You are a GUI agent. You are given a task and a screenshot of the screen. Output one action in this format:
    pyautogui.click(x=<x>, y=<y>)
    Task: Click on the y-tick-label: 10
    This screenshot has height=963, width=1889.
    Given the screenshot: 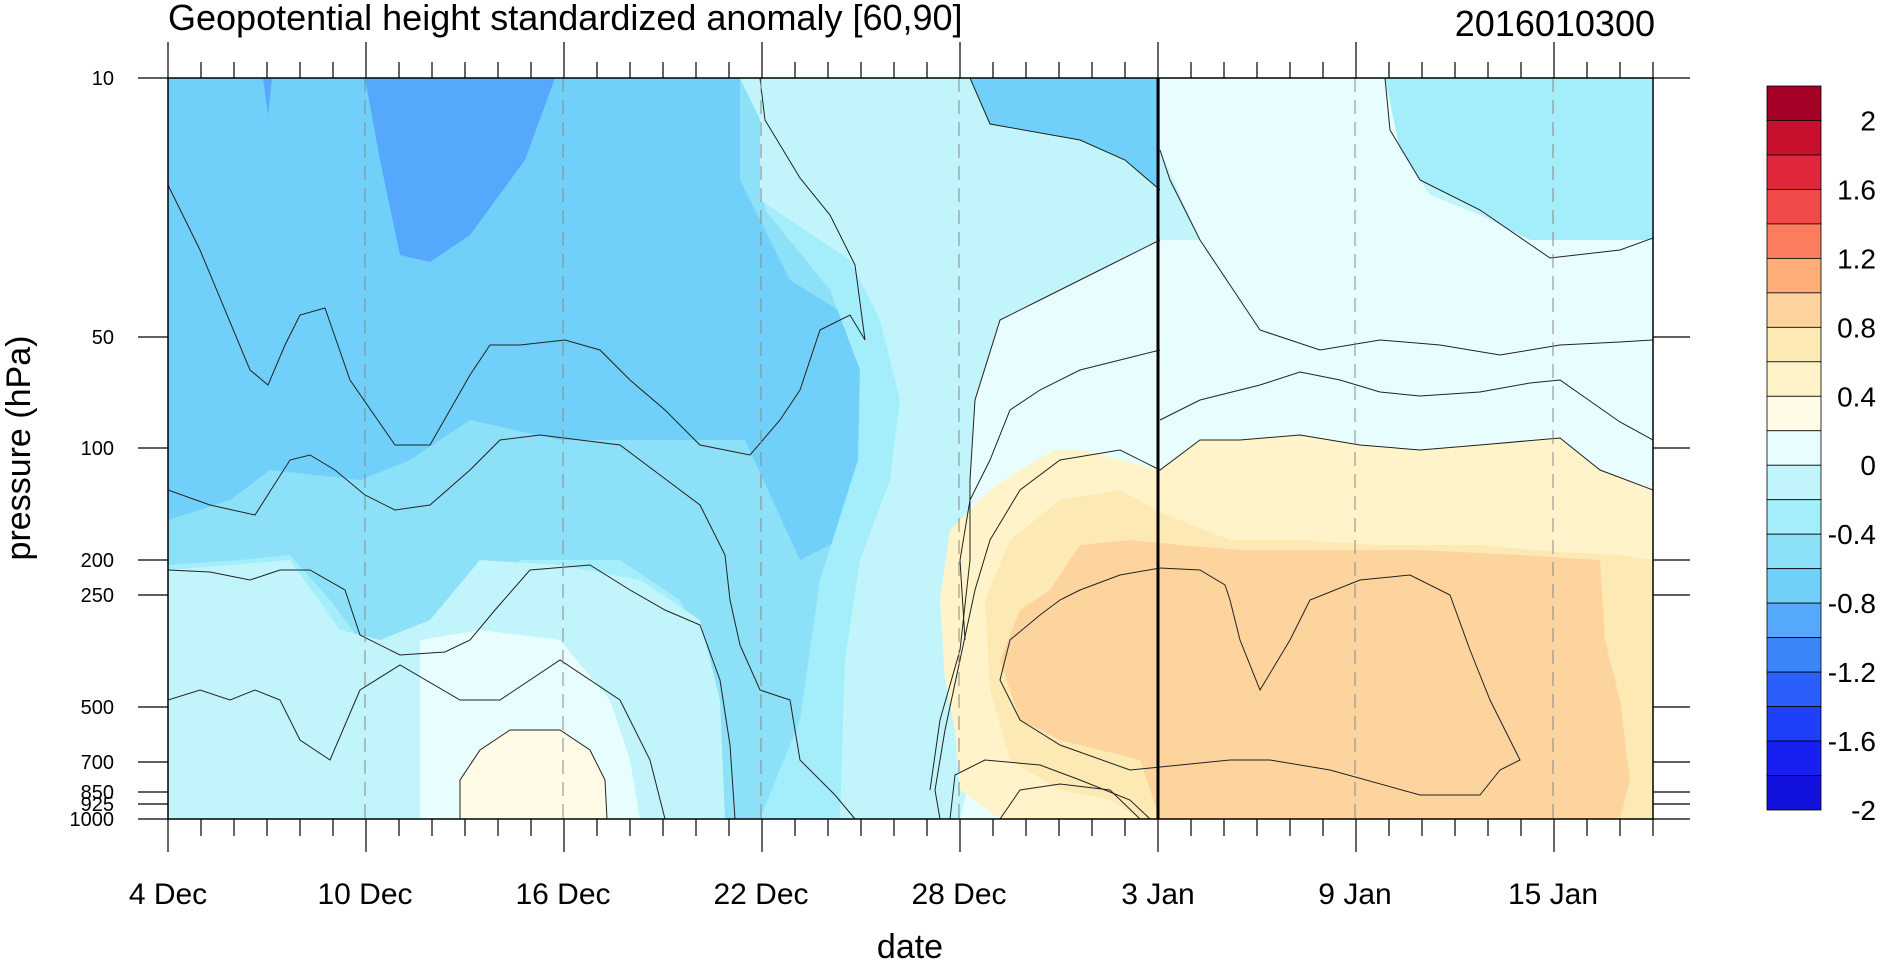 What is the action you would take?
    pyautogui.click(x=103, y=79)
    